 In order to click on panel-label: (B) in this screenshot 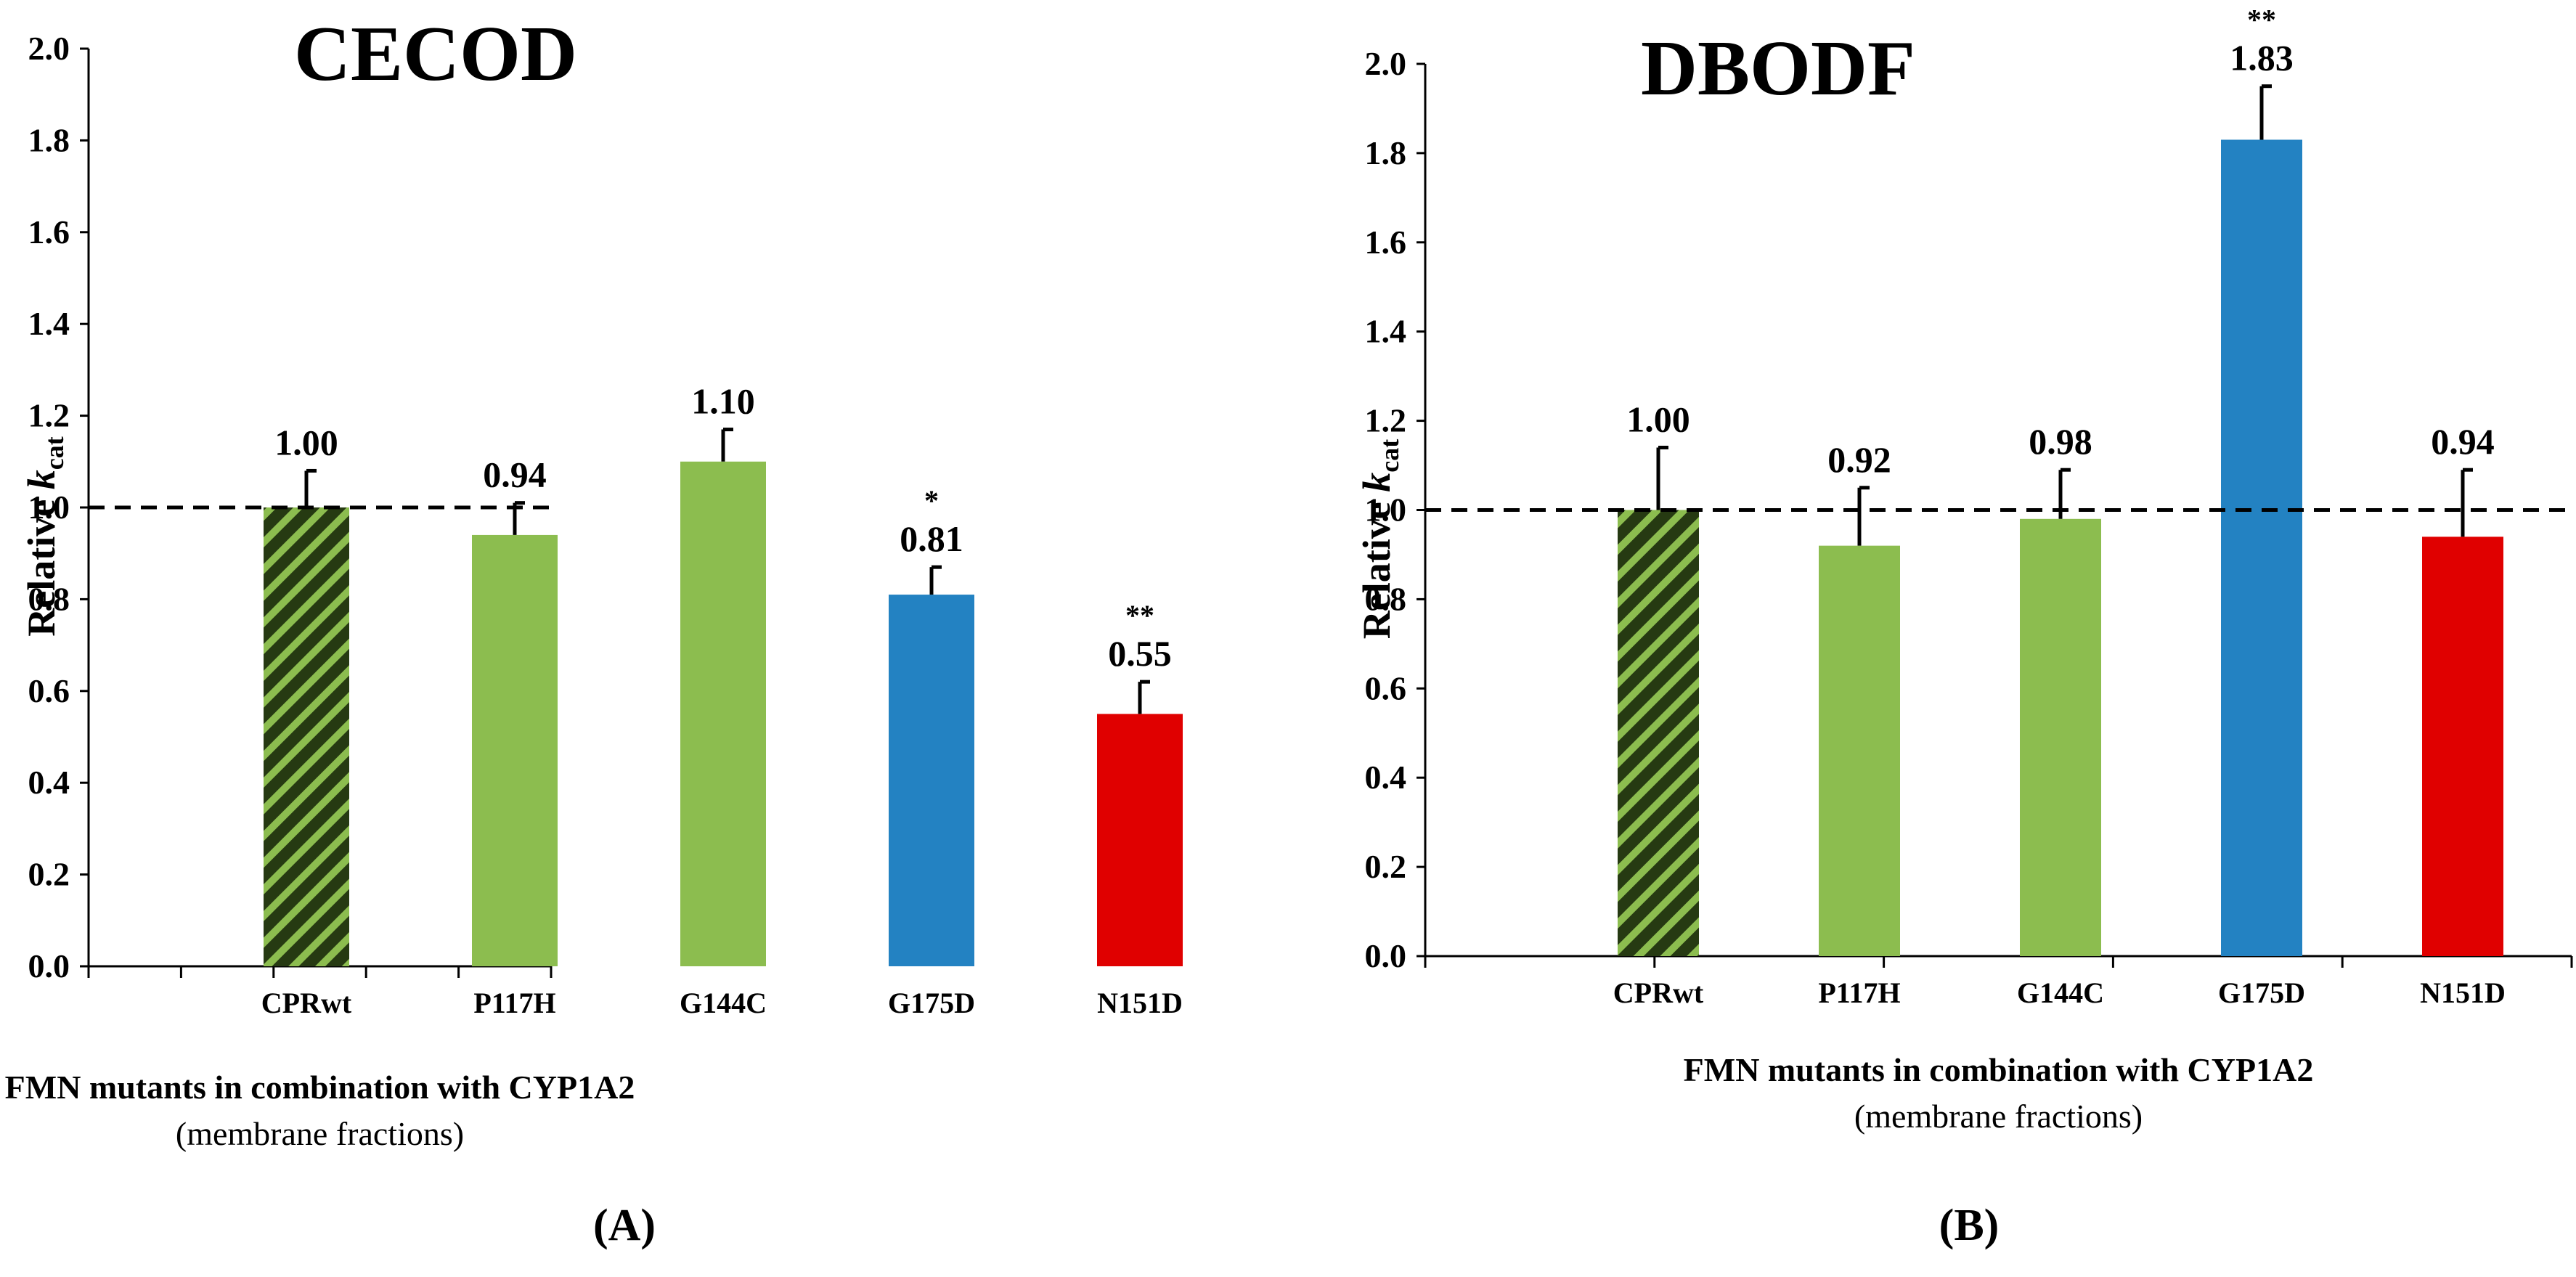, I will do `click(1969, 1225)`.